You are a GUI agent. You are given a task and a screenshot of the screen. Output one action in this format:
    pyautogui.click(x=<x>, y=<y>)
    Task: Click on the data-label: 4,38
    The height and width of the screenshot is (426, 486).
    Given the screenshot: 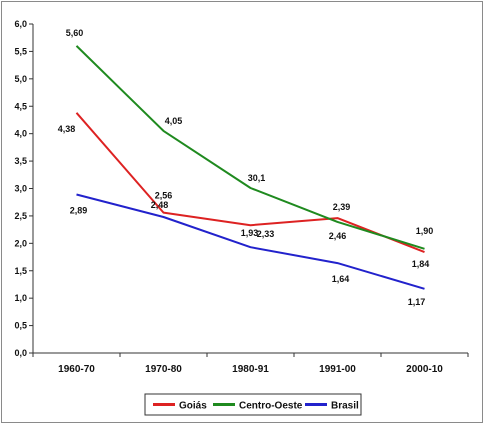 What is the action you would take?
    pyautogui.click(x=67, y=129)
    